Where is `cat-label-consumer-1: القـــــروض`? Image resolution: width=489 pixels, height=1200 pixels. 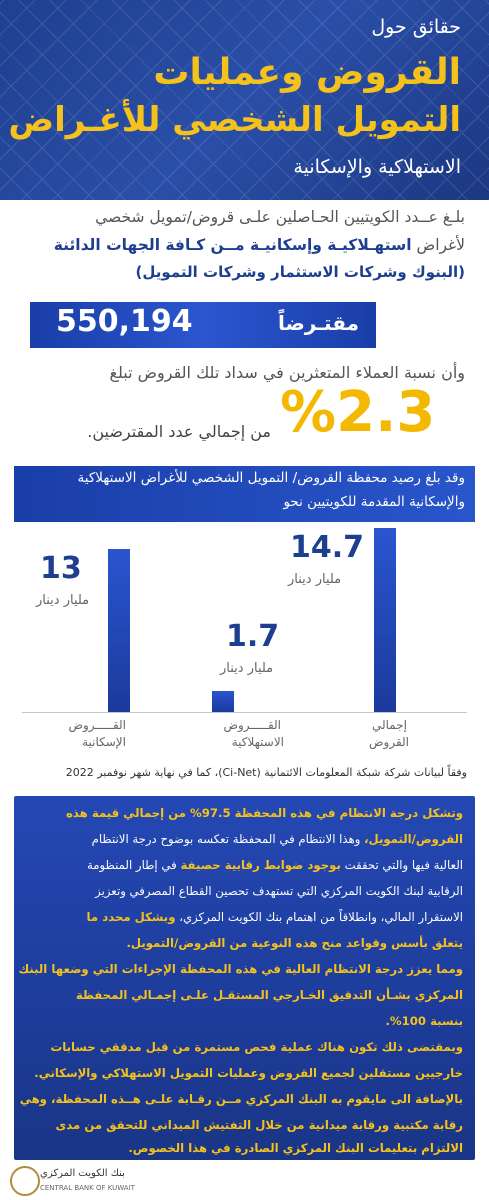 cat-label-consumer-1: القـــــروض is located at coordinates (252, 725).